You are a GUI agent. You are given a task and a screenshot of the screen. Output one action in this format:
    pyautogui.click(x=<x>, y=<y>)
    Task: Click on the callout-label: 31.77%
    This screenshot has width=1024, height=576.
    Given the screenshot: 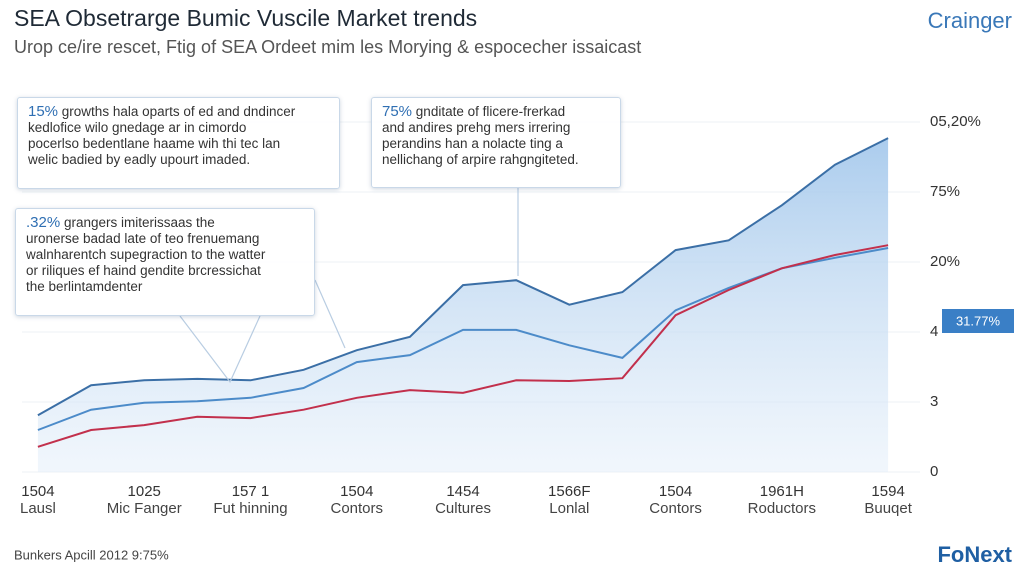 What is the action you would take?
    pyautogui.click(x=978, y=320)
    